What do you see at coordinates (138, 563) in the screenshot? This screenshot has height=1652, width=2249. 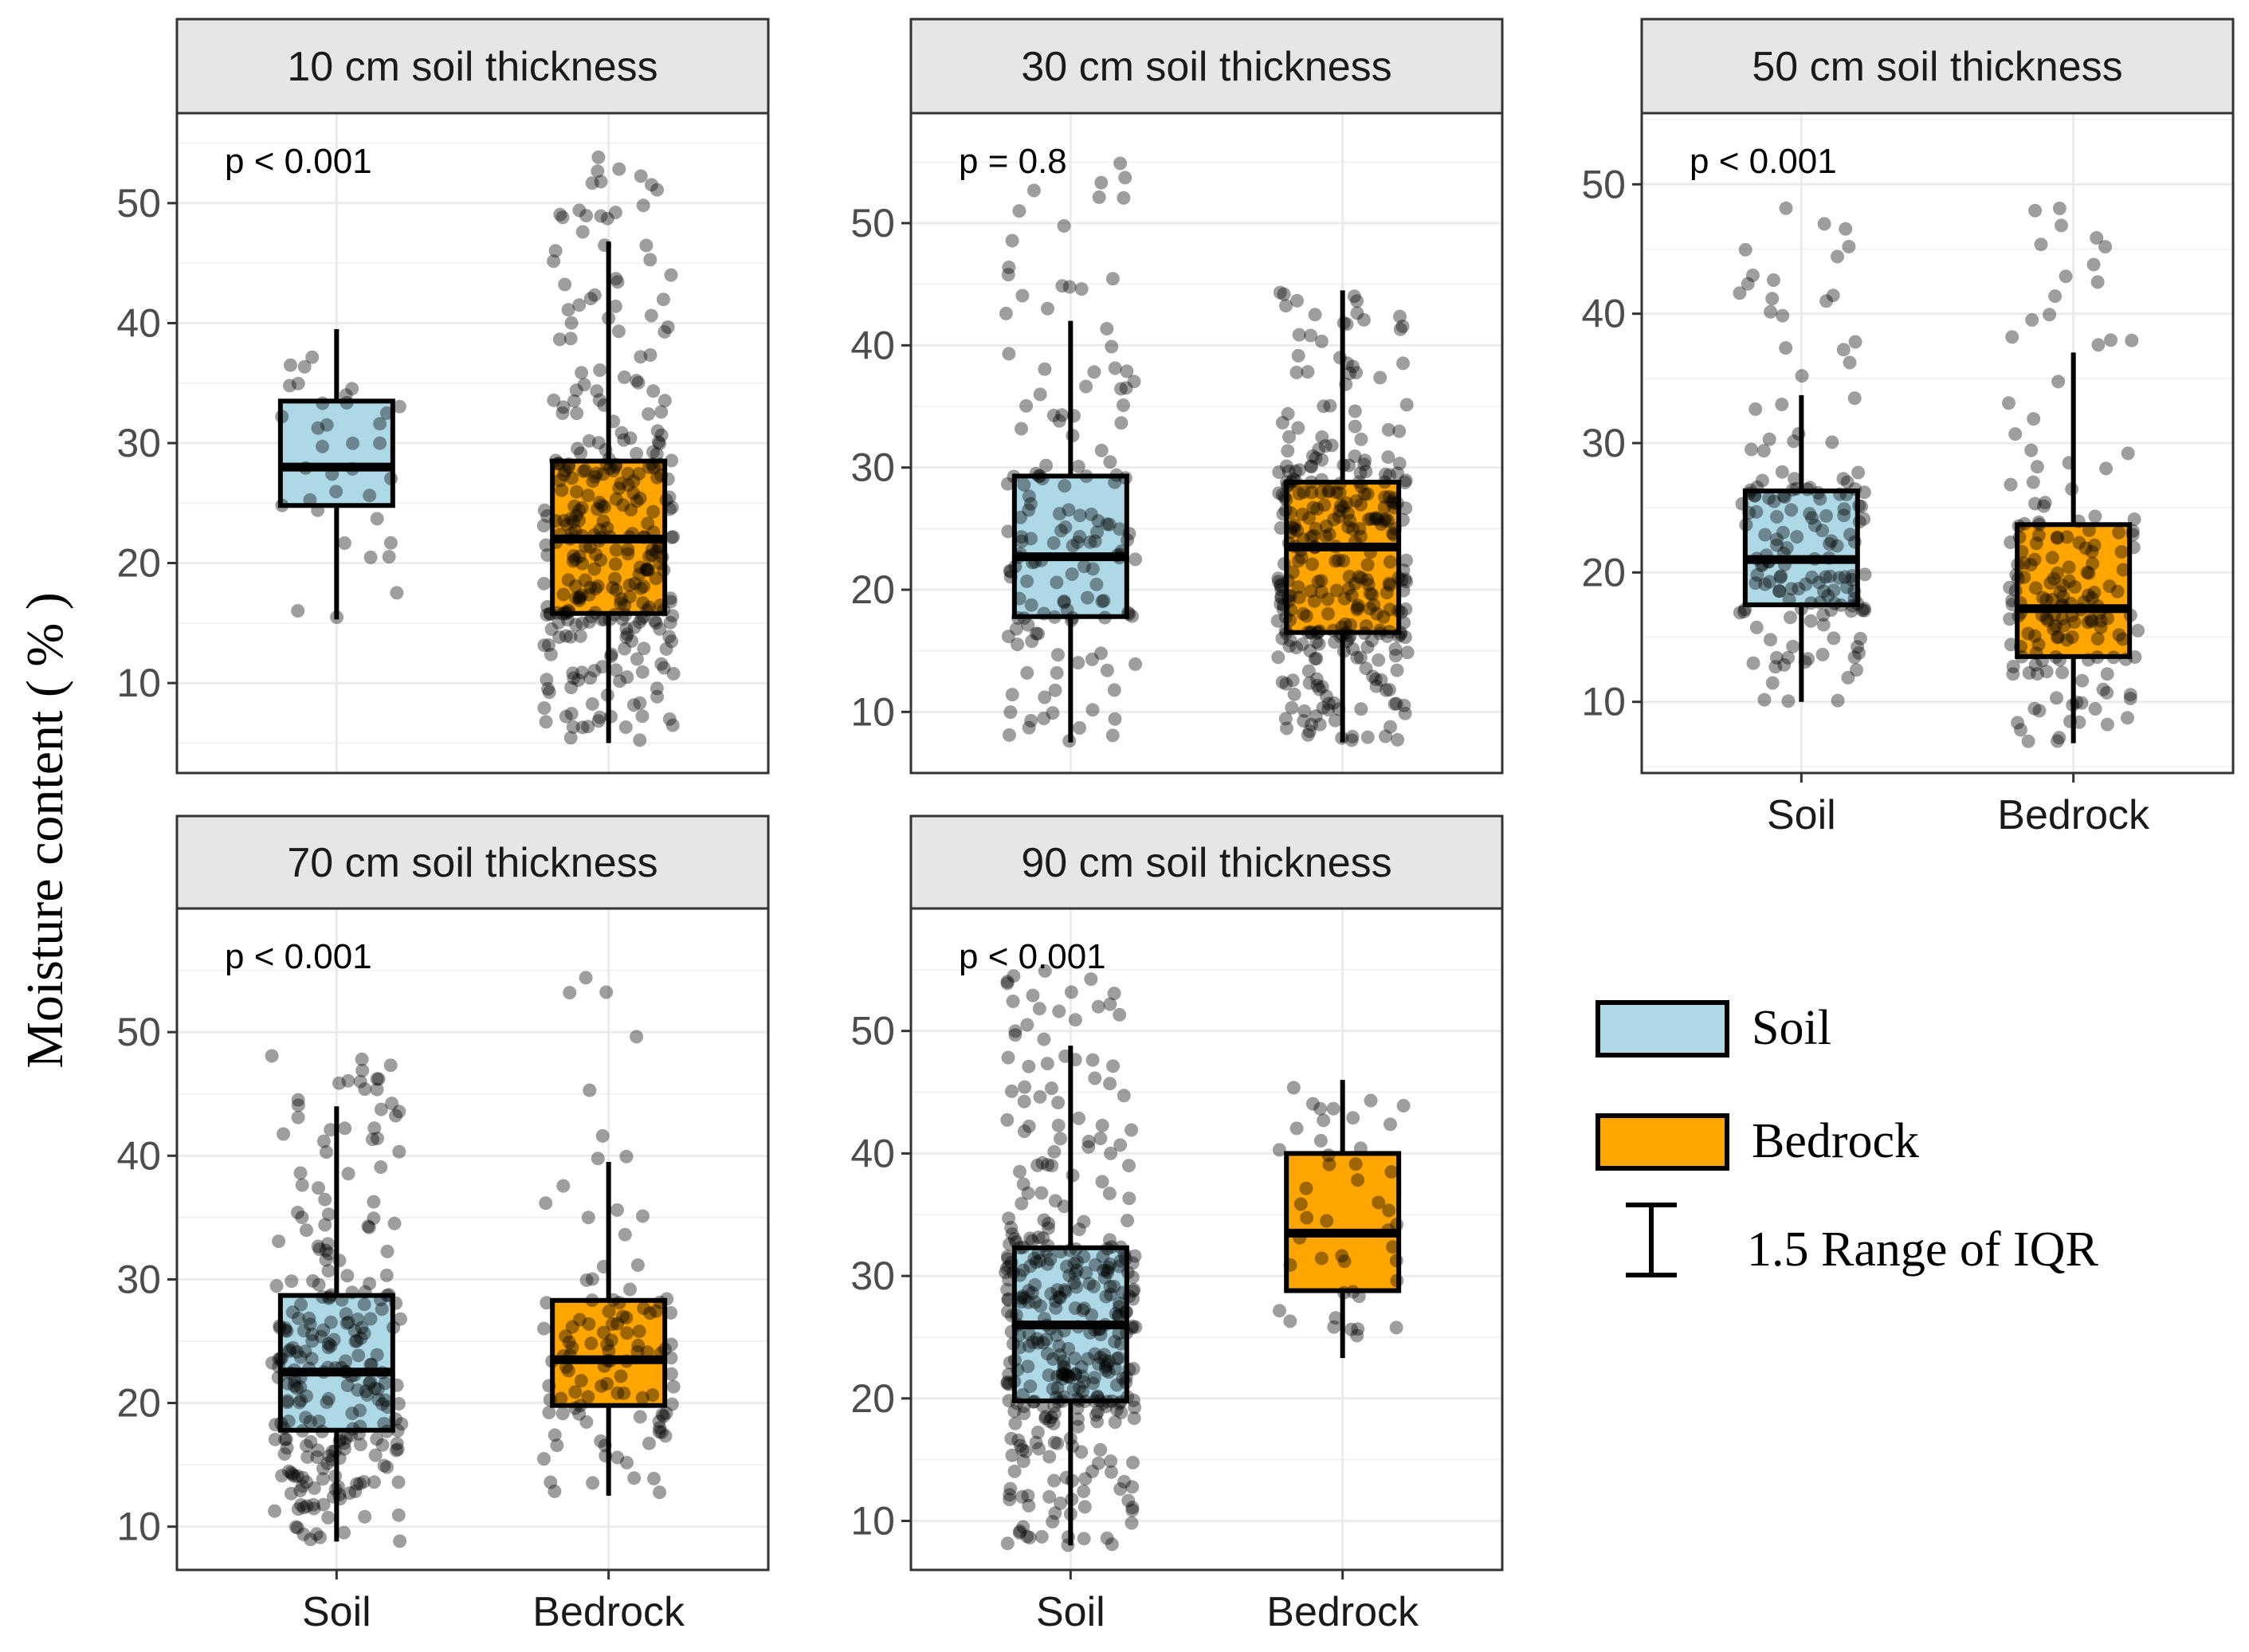 I see `y-tick-label: 20` at bounding box center [138, 563].